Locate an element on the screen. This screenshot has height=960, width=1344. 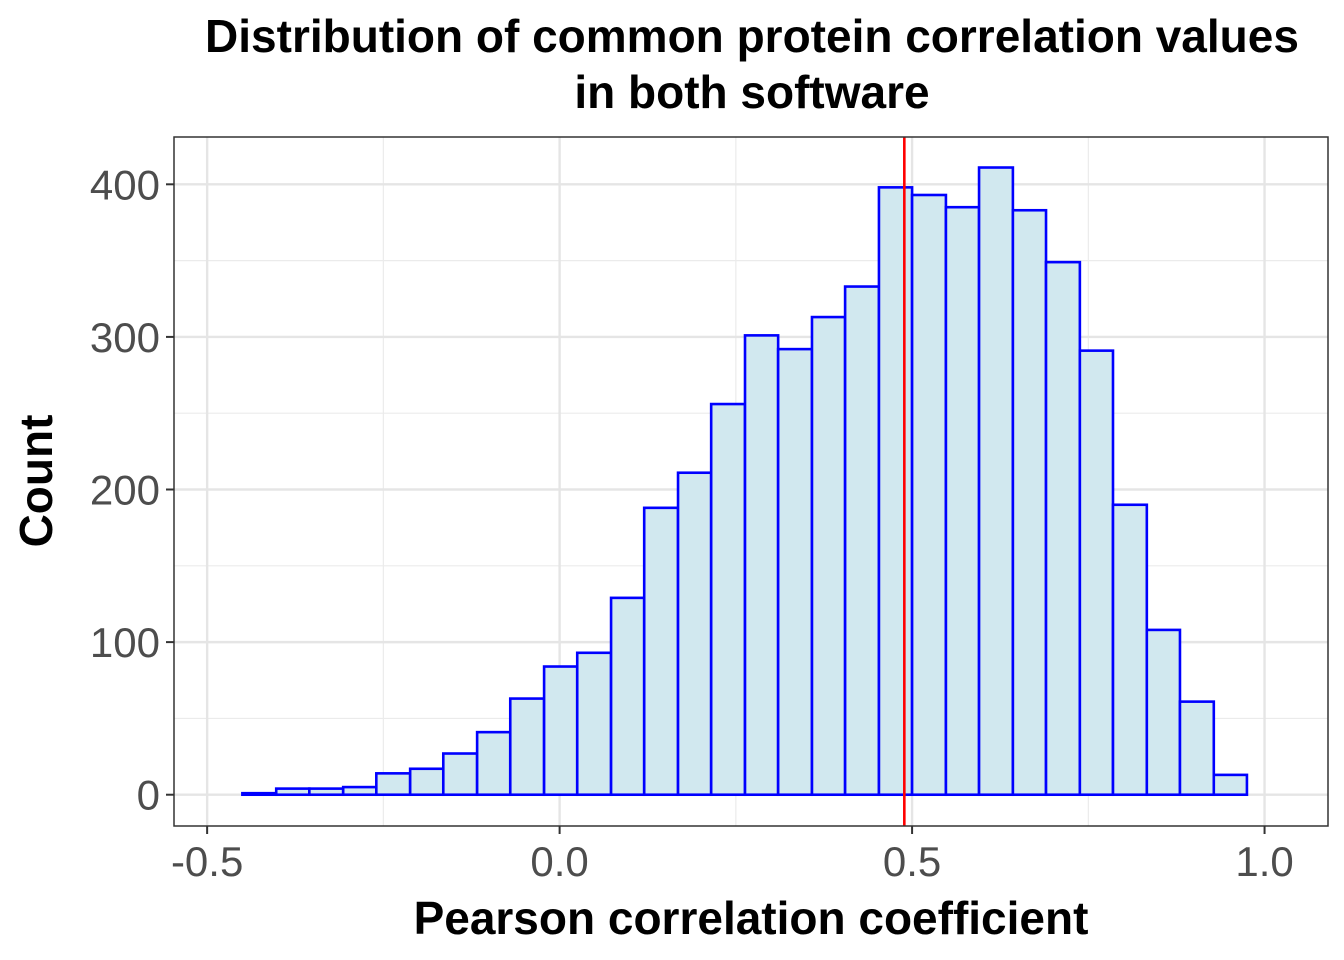
chart-title-line-2: in both software is located at coordinates (751, 92).